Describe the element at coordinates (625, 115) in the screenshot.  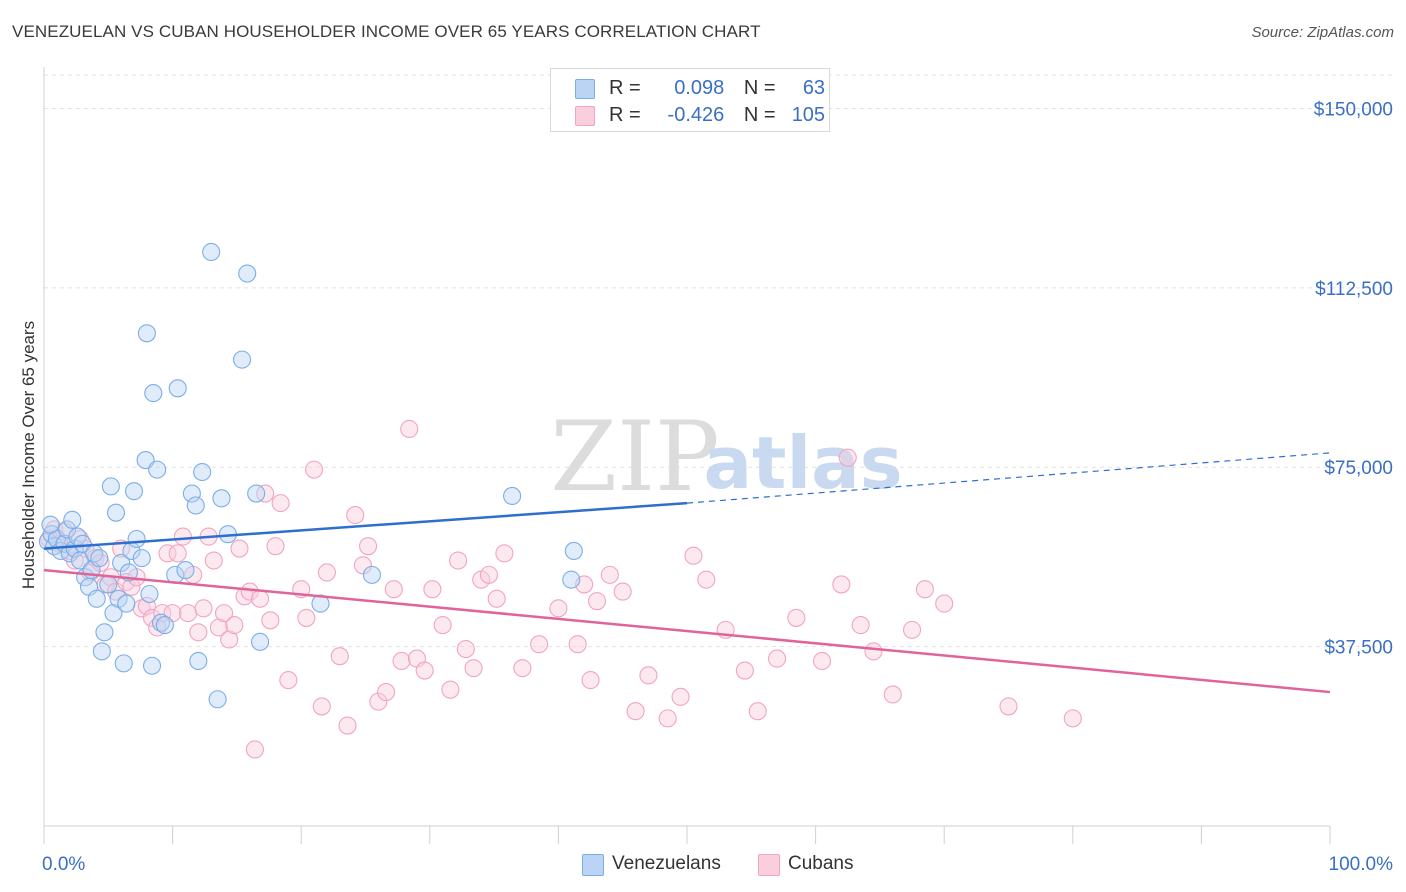
I see `legend-r-label: R =` at that location.